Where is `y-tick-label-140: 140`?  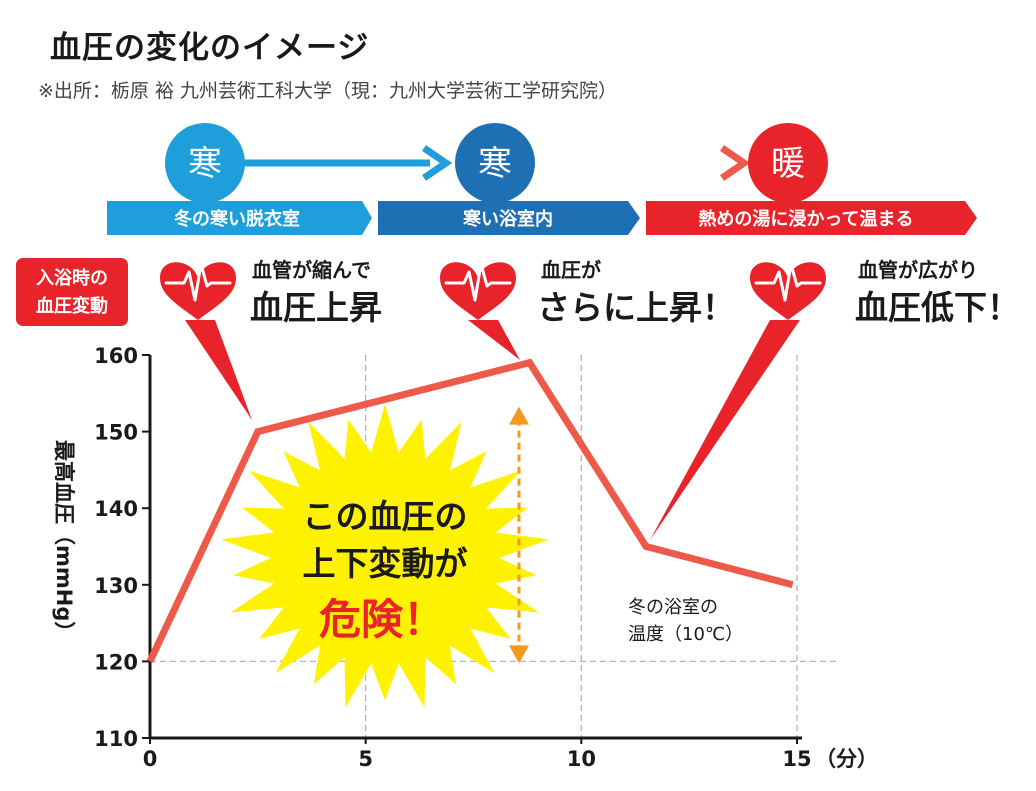
y-tick-label-140: 140 is located at coordinates (116, 509).